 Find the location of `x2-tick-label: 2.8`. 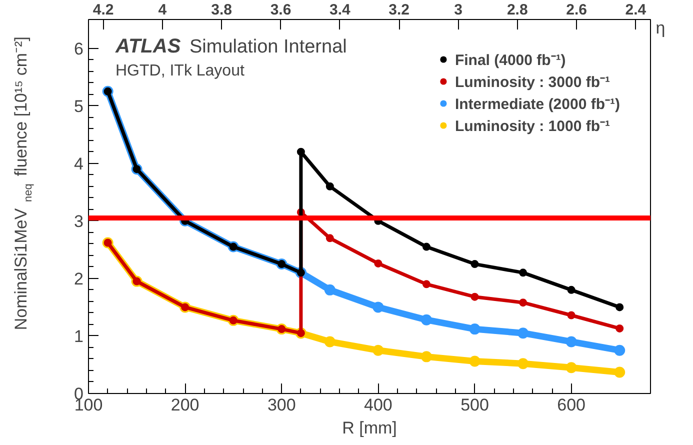

x2-tick-label: 2.8 is located at coordinates (517, 10).